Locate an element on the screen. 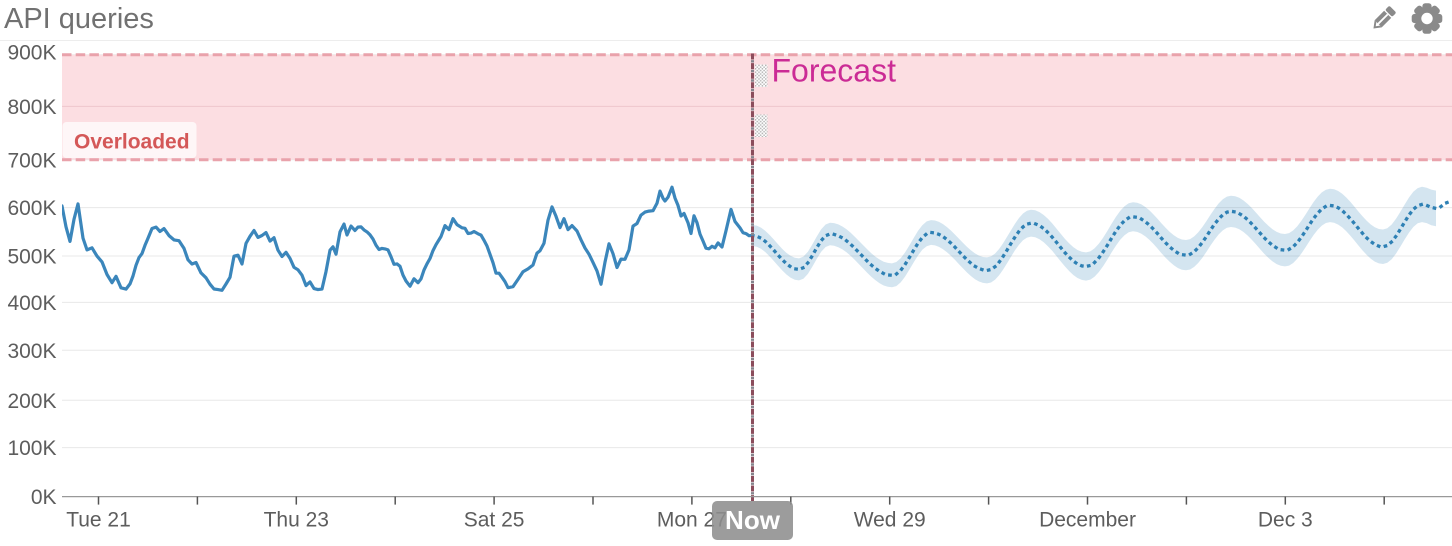 Image resolution: width=1452 pixels, height=546 pixels. svg-text: 900K is located at coordinates (31, 53).